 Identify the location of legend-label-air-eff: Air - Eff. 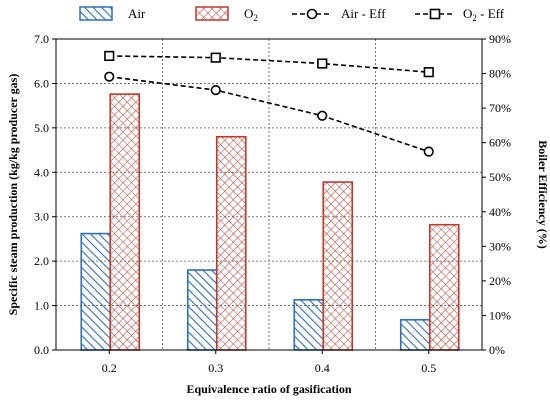
(363, 13).